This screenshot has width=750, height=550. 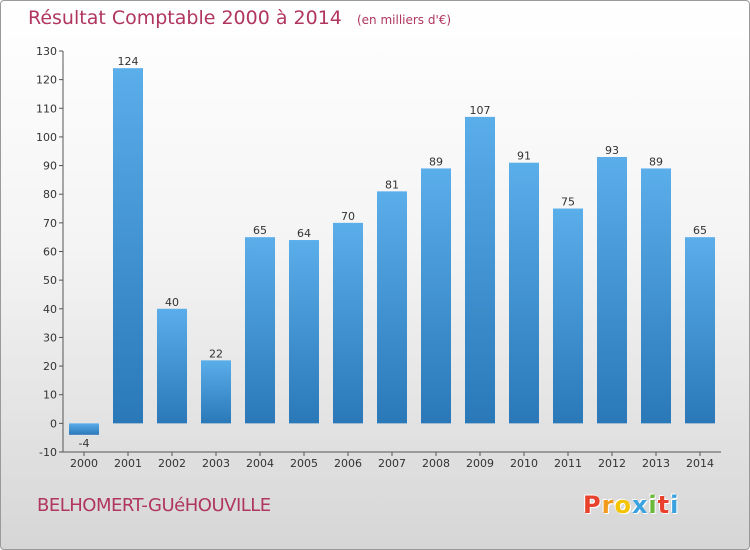 I want to click on y-tick-label: 130, so click(x=46, y=51).